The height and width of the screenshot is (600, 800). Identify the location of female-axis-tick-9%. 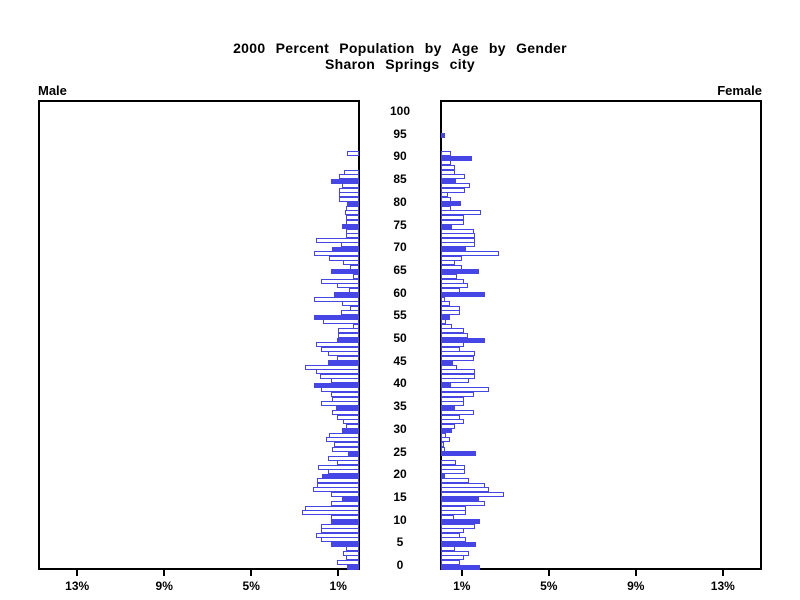
(635, 573).